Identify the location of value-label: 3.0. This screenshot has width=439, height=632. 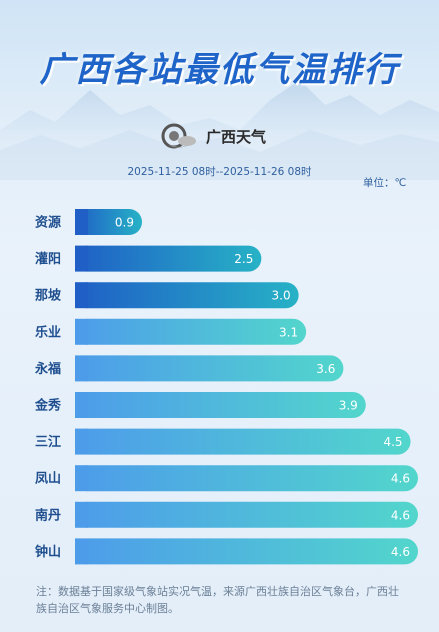
(281, 296).